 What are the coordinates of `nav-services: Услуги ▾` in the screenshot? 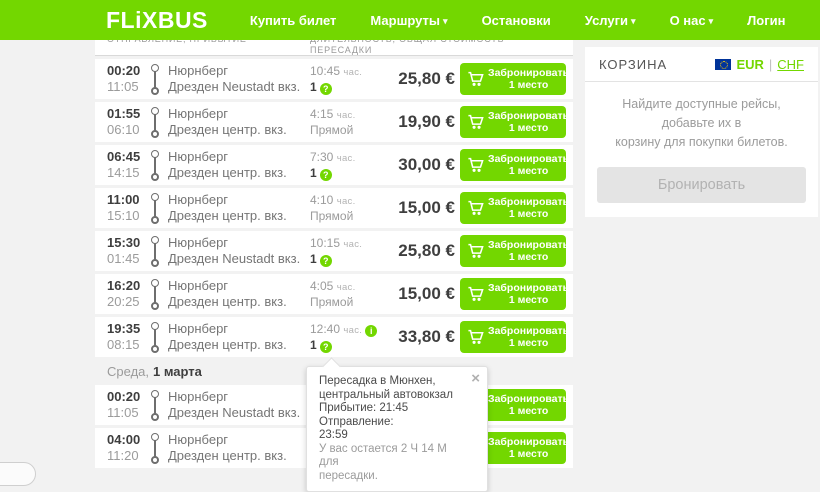 It's located at (610, 20).